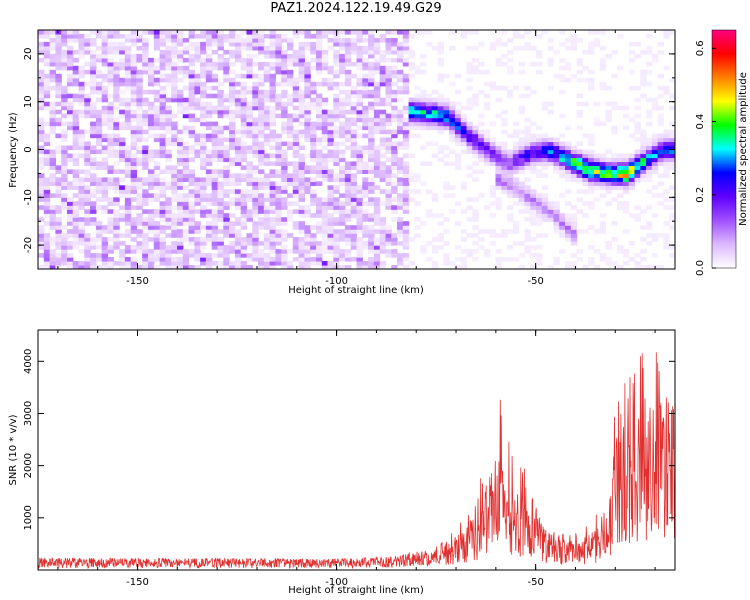  I want to click on bottom-y-axis-label: SNR (10 * v/v), so click(13, 449).